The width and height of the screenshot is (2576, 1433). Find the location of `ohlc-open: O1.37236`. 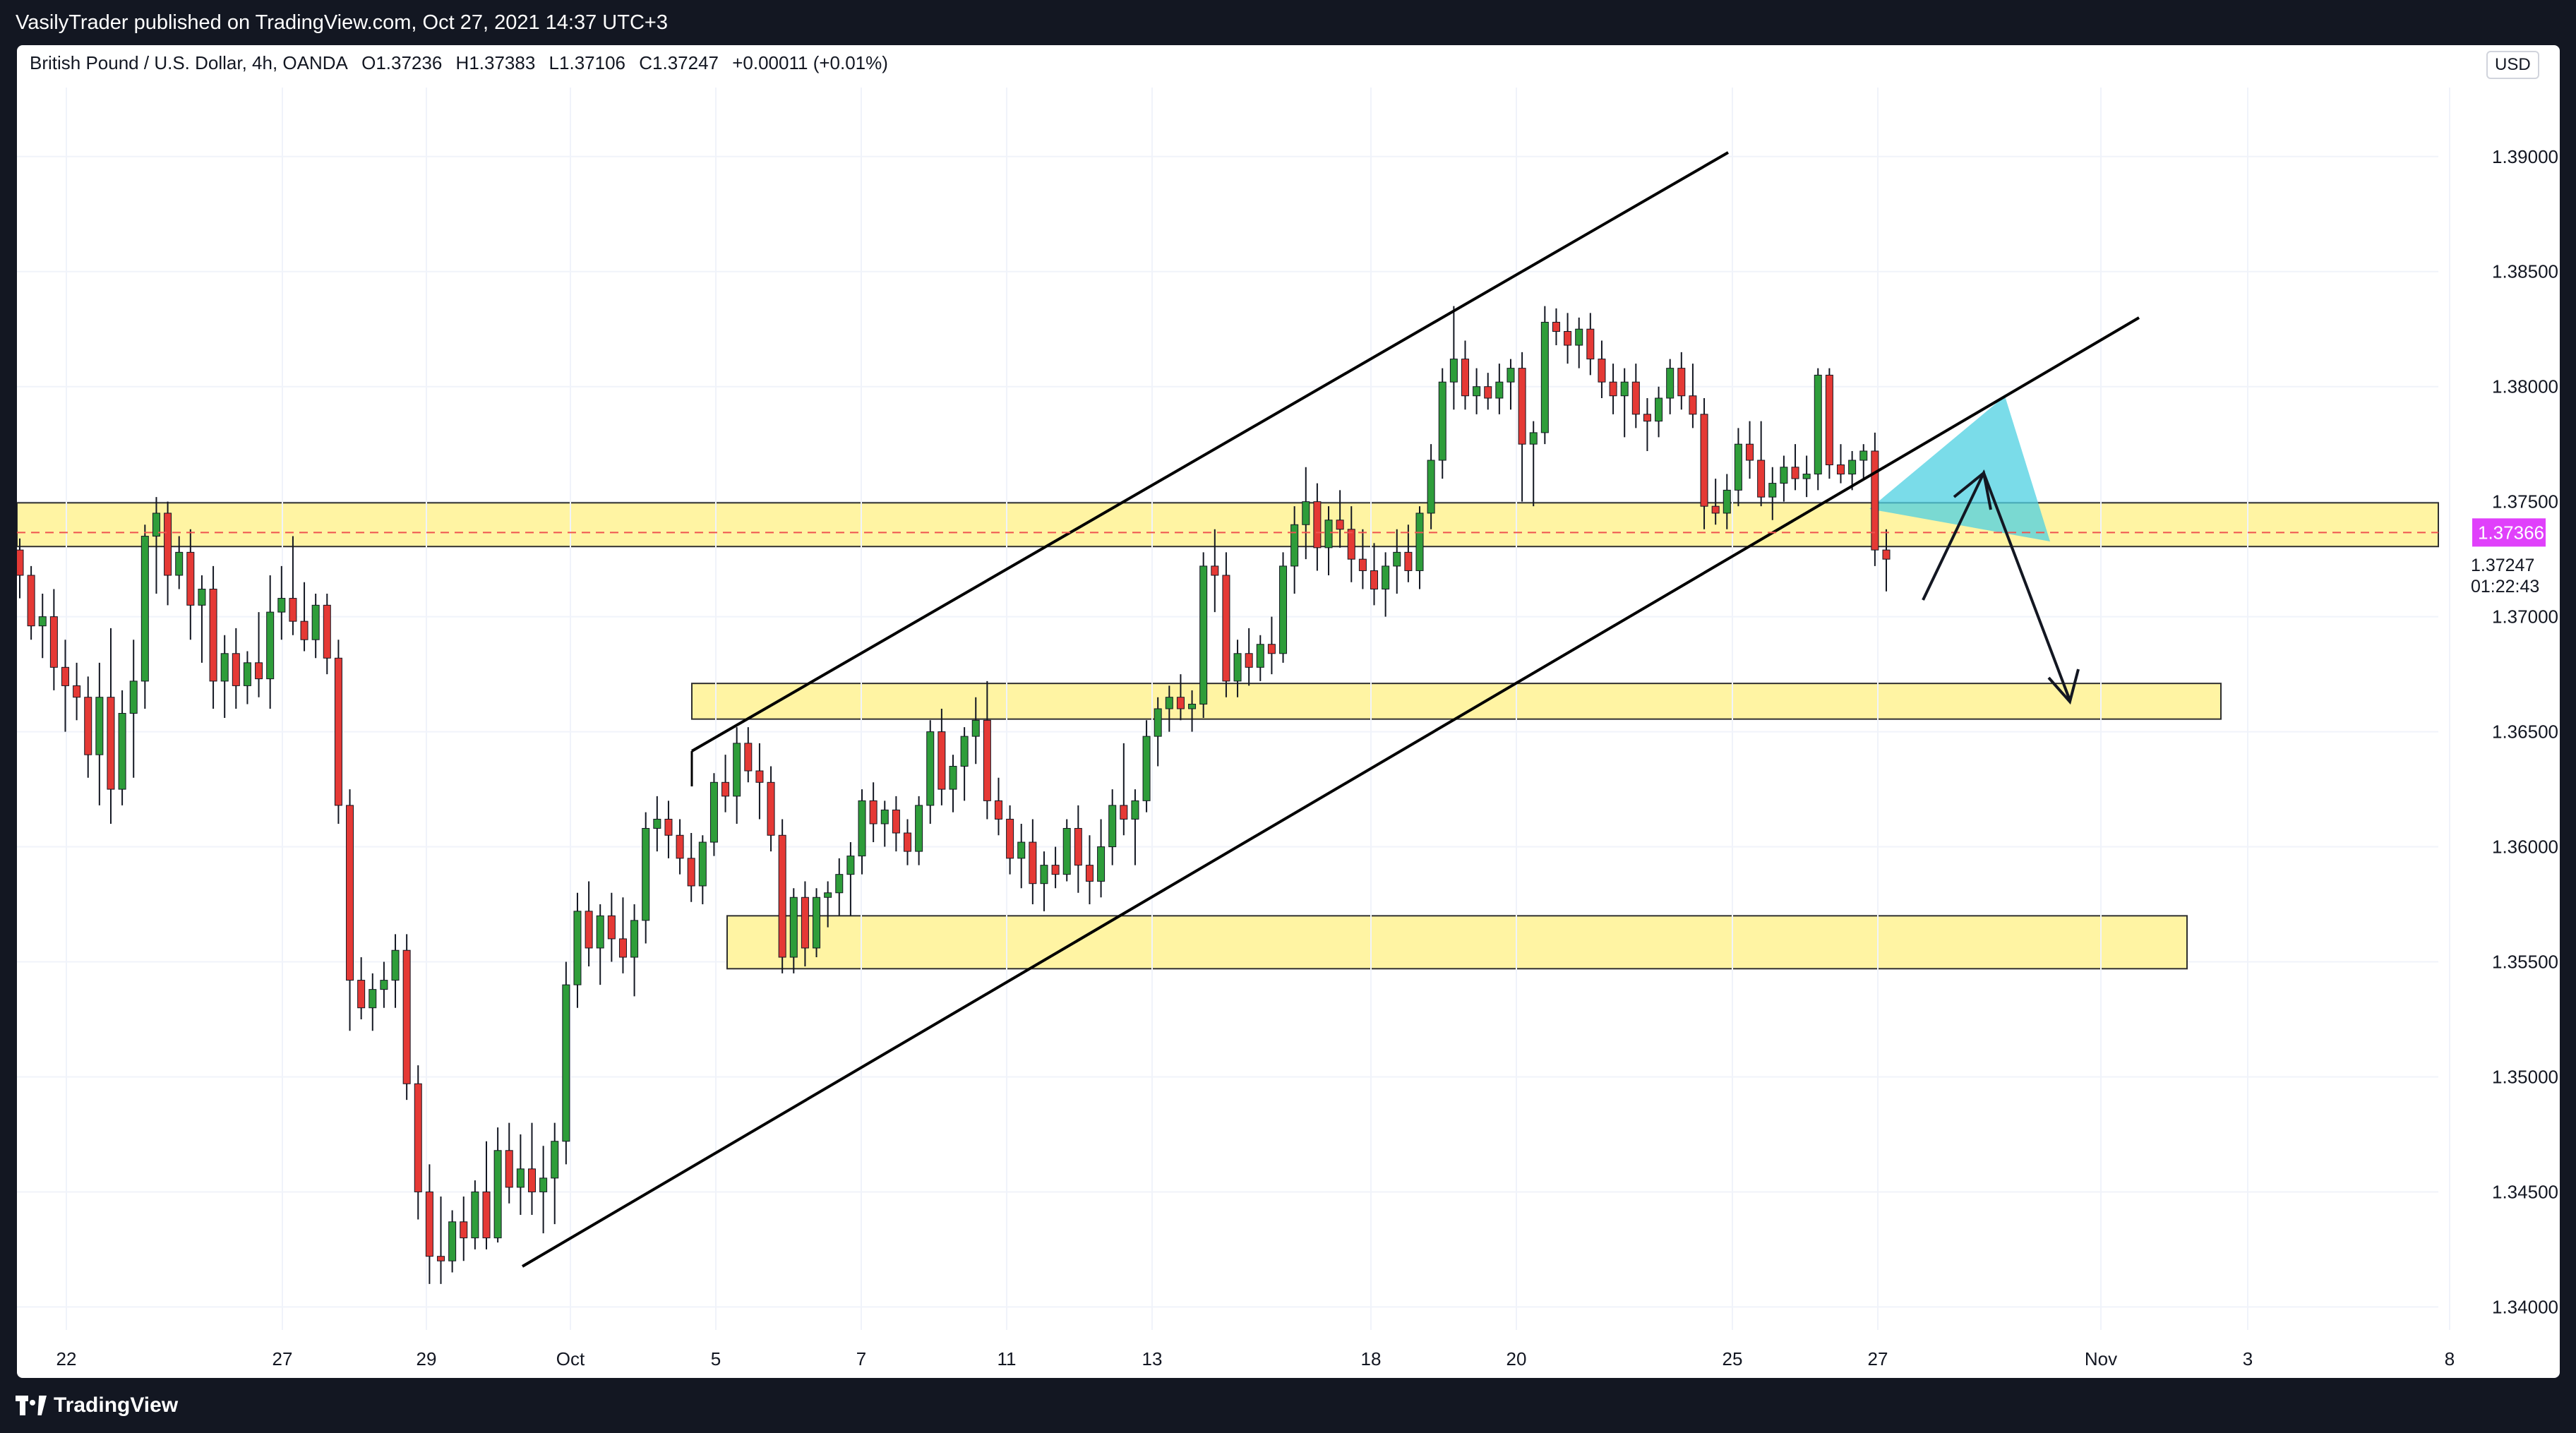

ohlc-open: O1.37236 is located at coordinates (402, 62).